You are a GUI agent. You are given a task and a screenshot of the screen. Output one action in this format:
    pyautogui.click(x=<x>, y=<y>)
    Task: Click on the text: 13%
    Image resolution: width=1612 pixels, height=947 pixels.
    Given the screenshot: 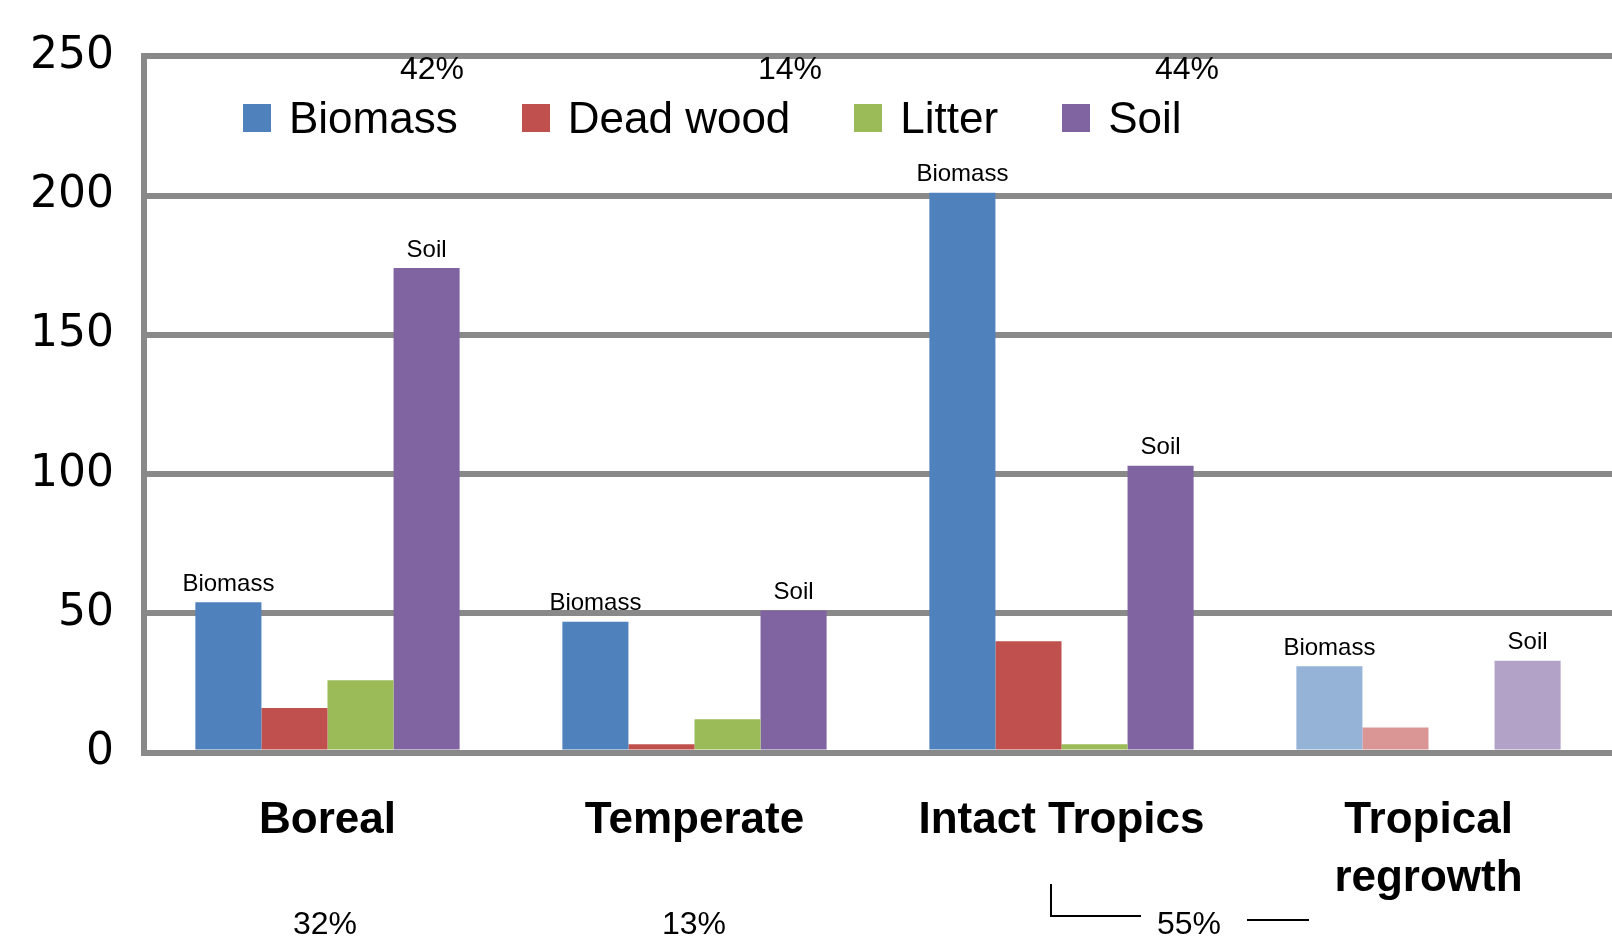 What is the action you would take?
    pyautogui.click(x=694, y=923)
    